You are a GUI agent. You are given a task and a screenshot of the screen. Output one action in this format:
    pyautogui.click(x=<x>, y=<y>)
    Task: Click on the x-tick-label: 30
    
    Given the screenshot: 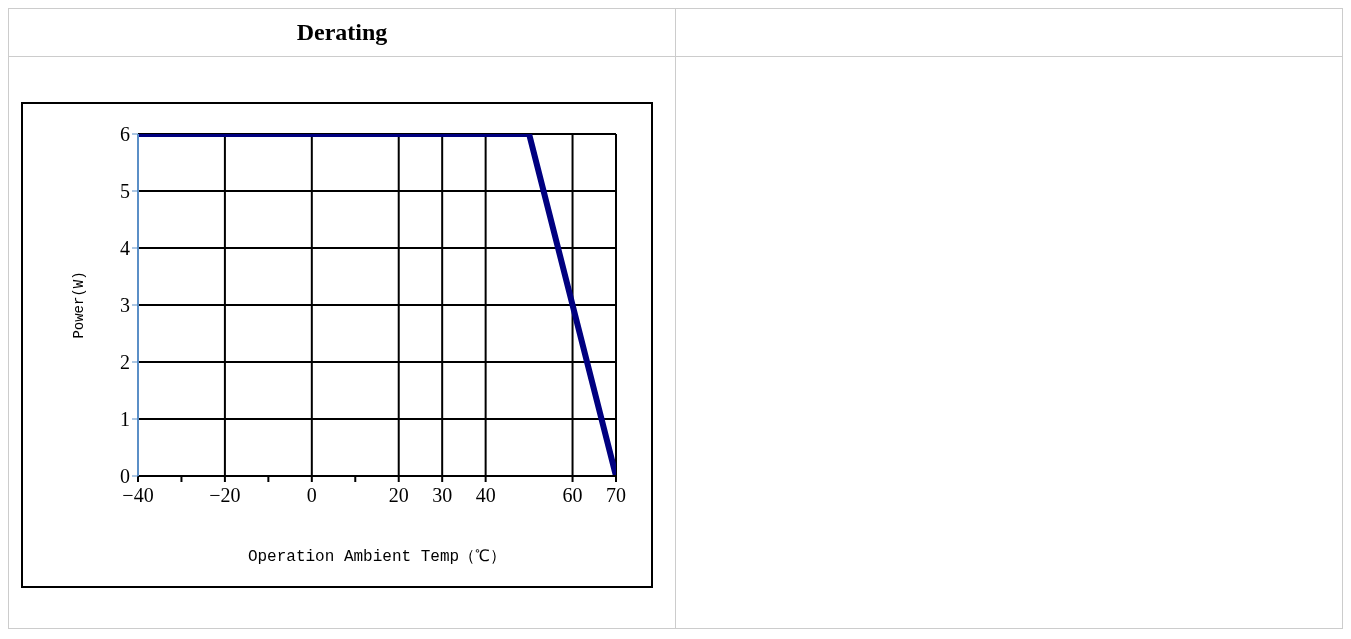 What is the action you would take?
    pyautogui.click(x=442, y=495)
    